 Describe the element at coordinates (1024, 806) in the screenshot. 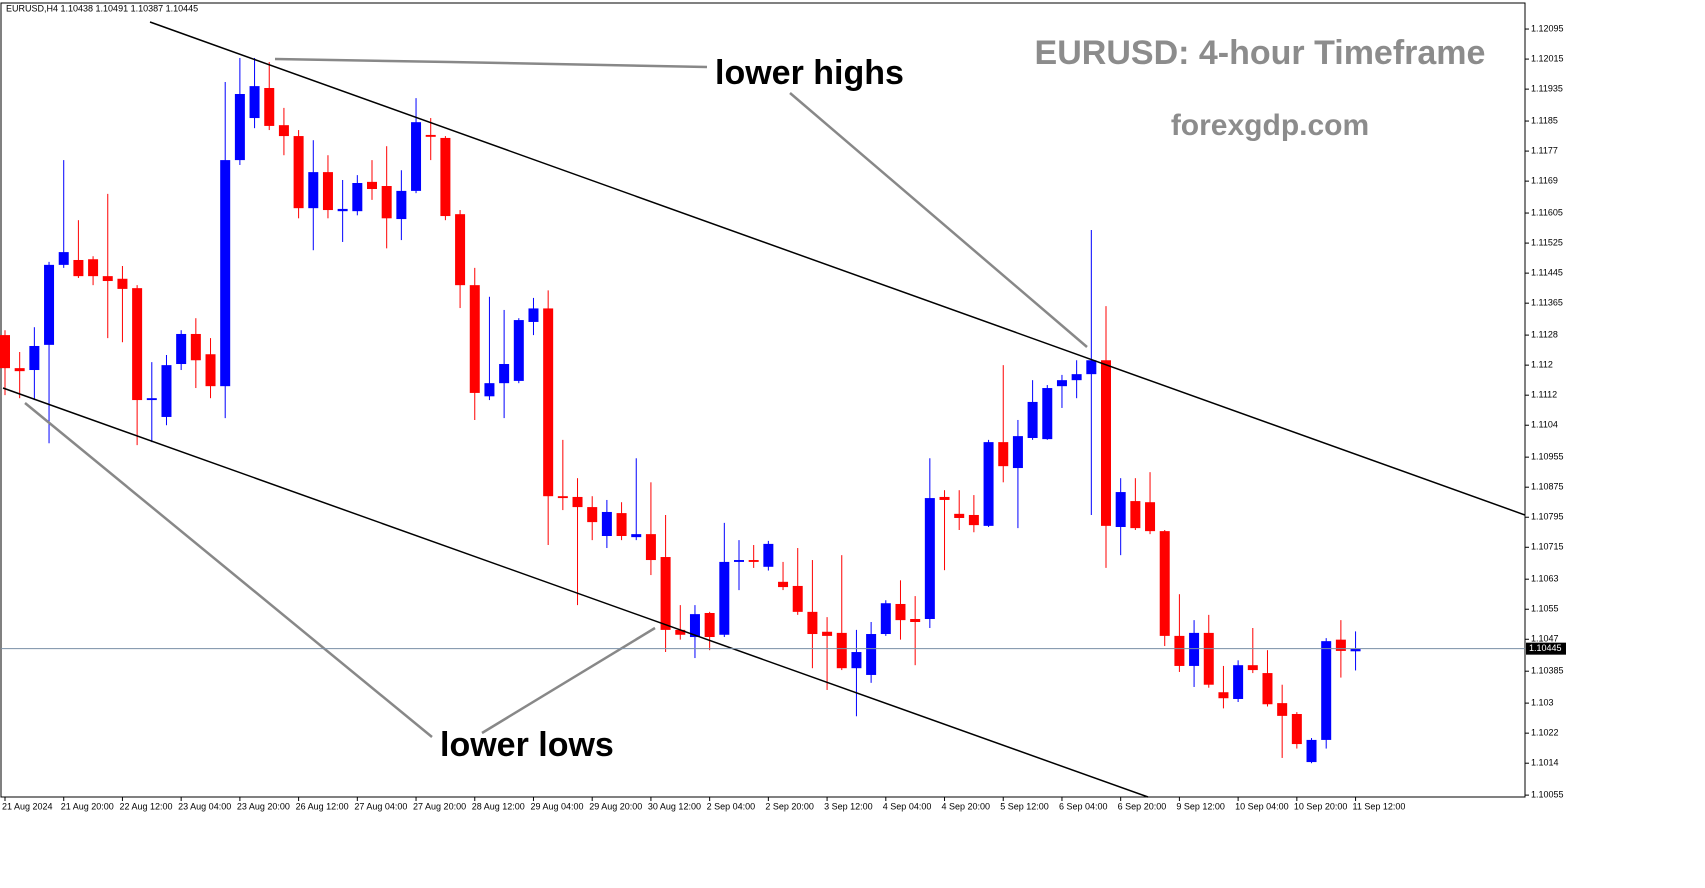

I see `x-tick-label: 5 Sep 12:00` at that location.